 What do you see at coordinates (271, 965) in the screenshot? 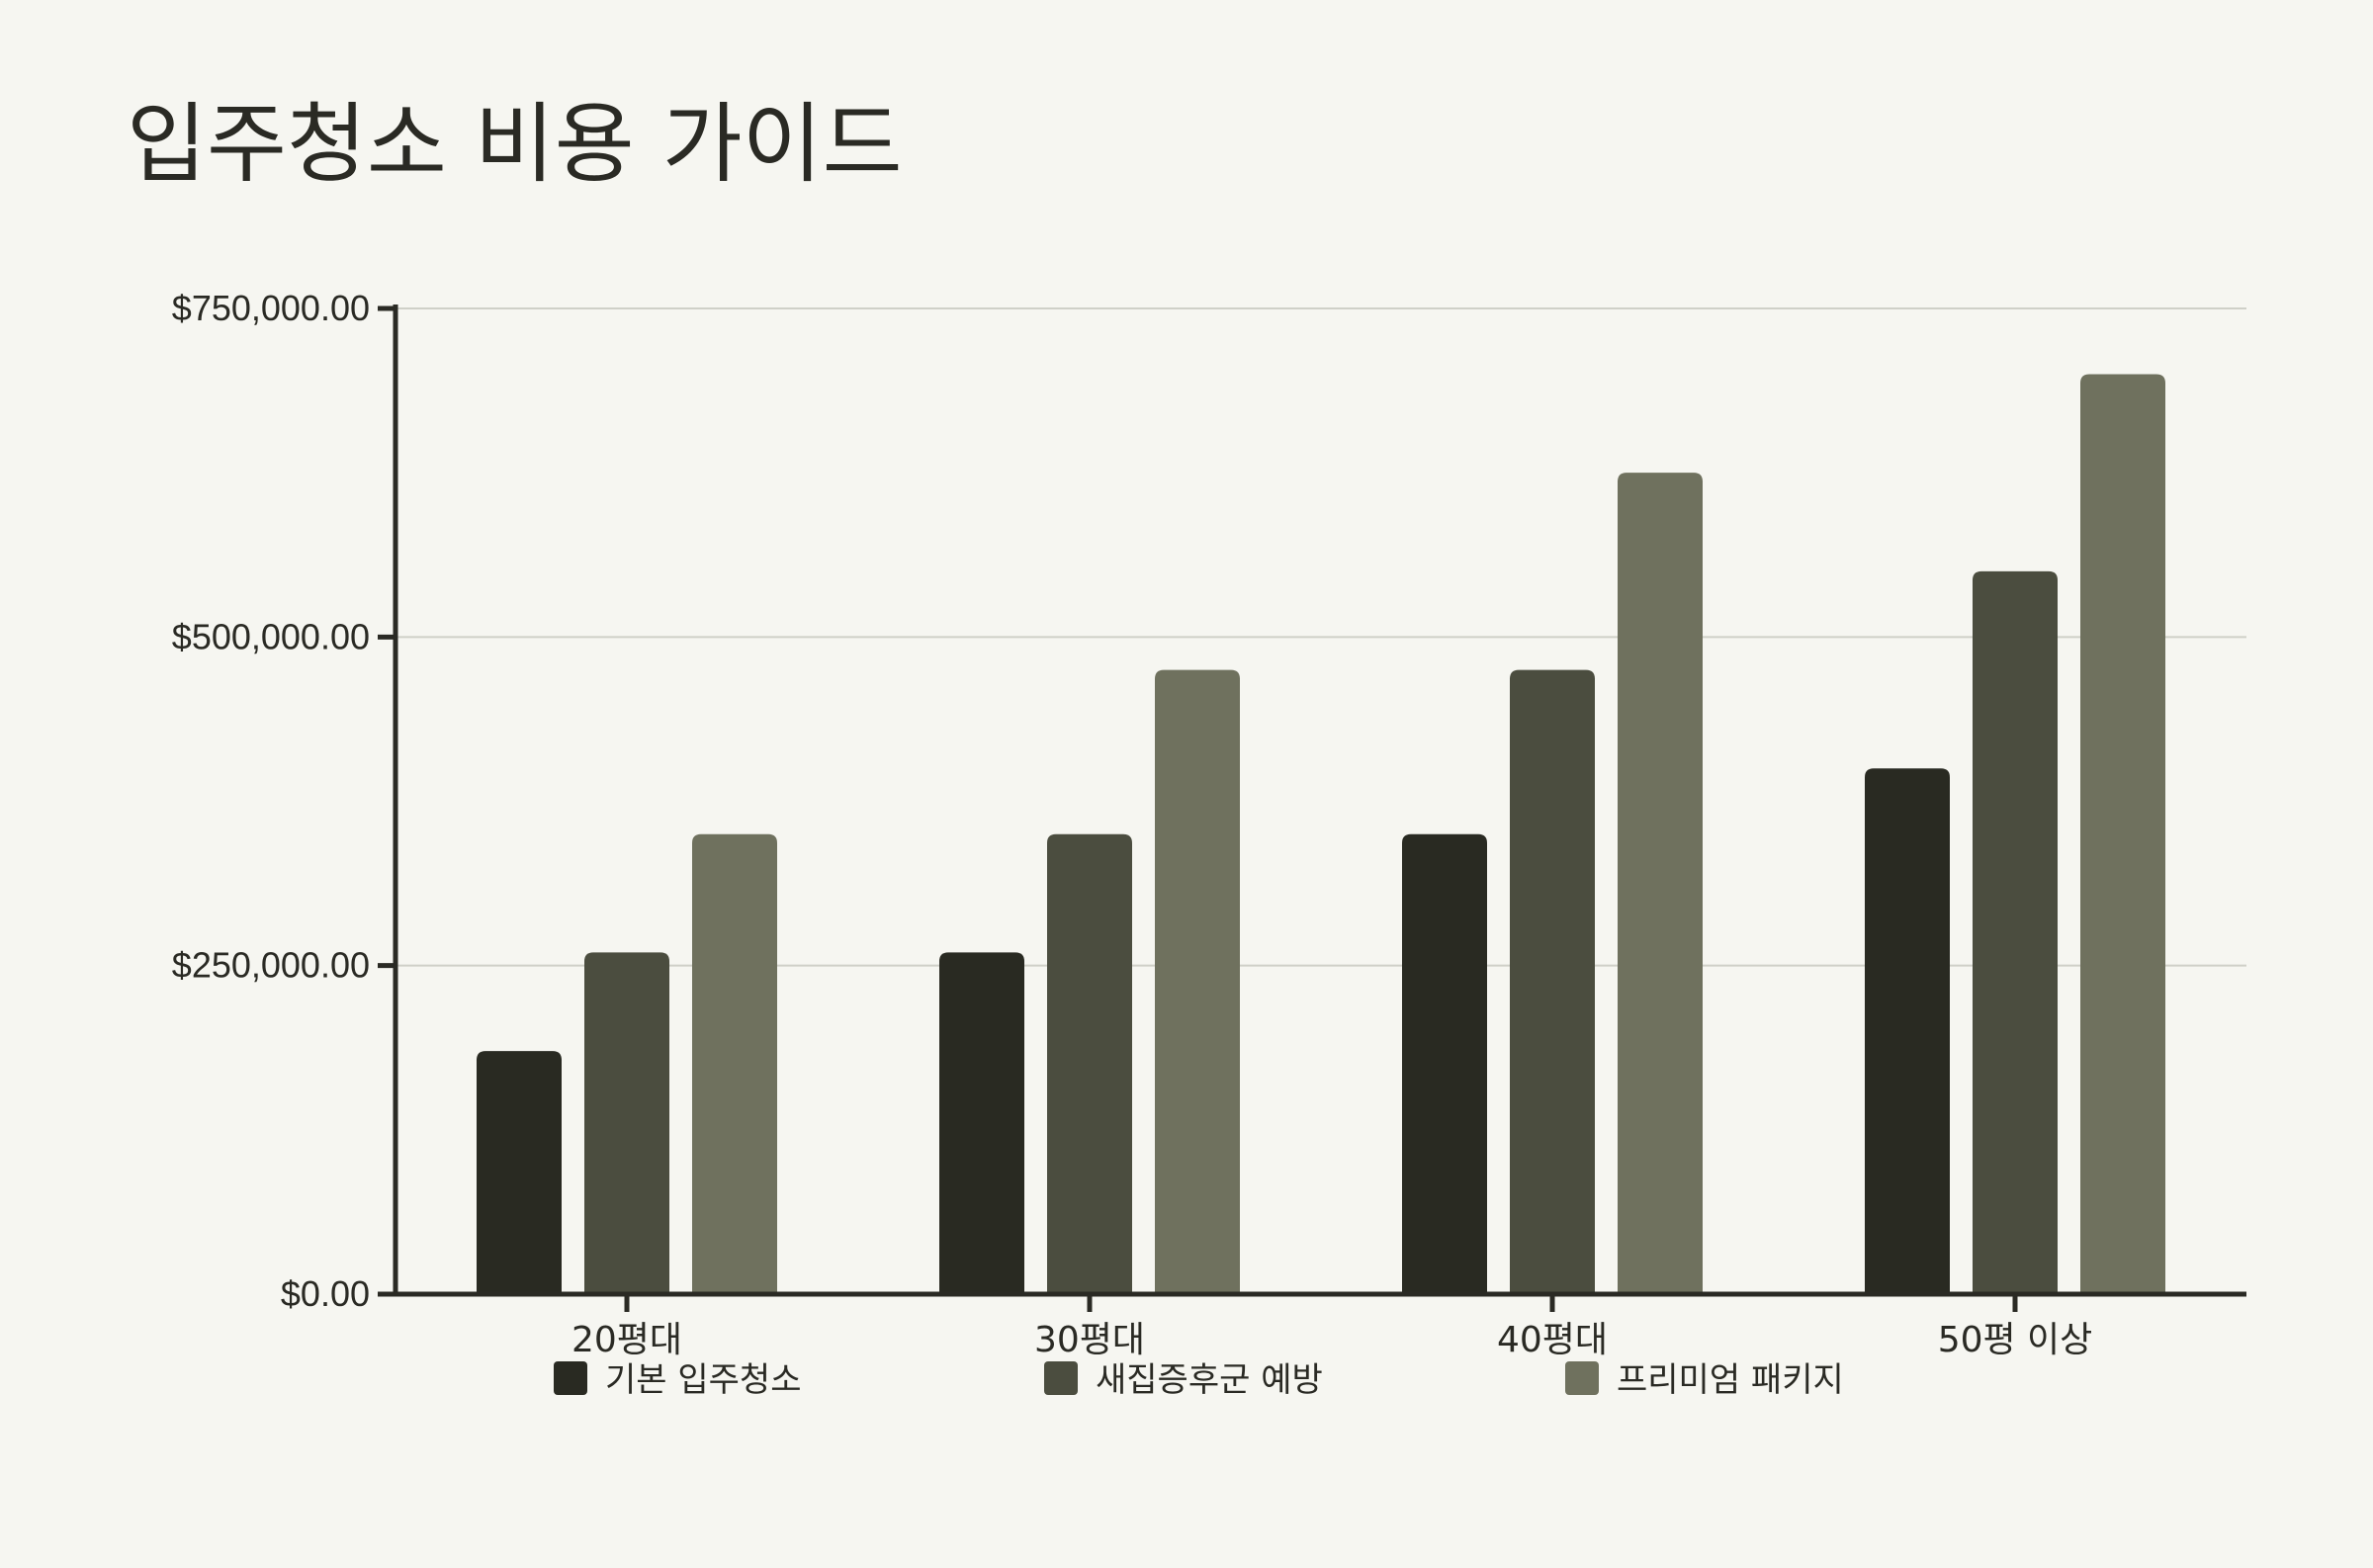
I see `y-tick-label-1: $250,000.00` at bounding box center [271, 965].